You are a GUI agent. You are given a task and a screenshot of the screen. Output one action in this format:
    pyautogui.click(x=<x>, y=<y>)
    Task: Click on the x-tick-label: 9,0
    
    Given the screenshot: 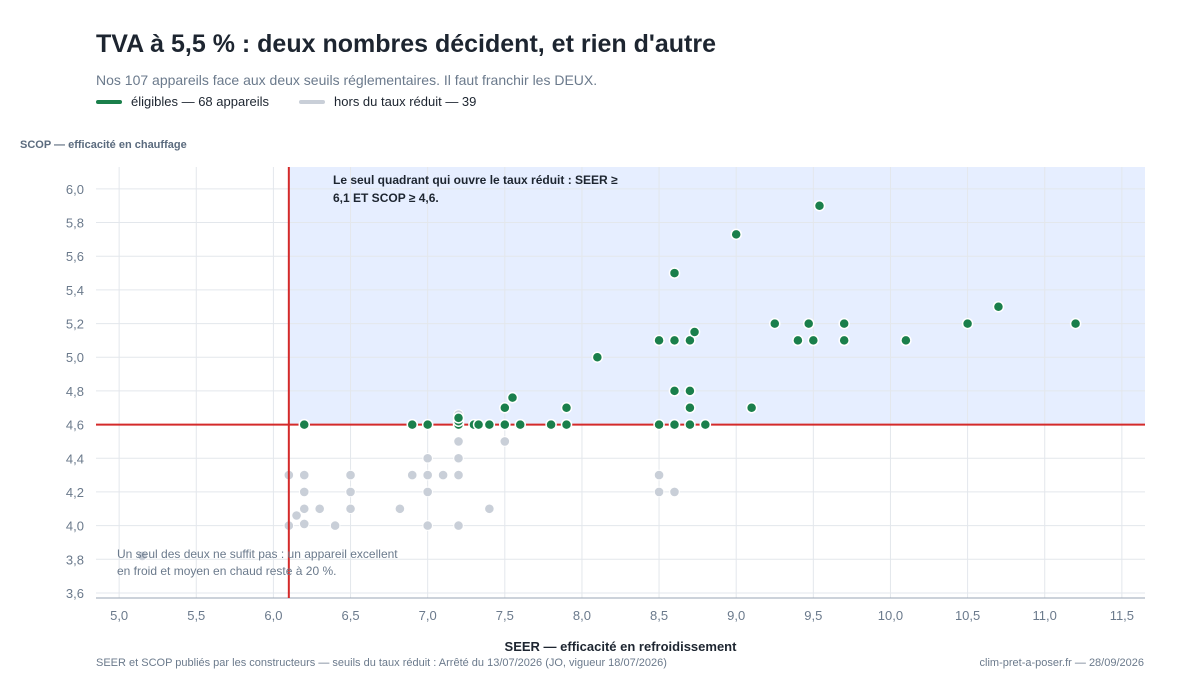 What is the action you would take?
    pyautogui.click(x=736, y=615)
    